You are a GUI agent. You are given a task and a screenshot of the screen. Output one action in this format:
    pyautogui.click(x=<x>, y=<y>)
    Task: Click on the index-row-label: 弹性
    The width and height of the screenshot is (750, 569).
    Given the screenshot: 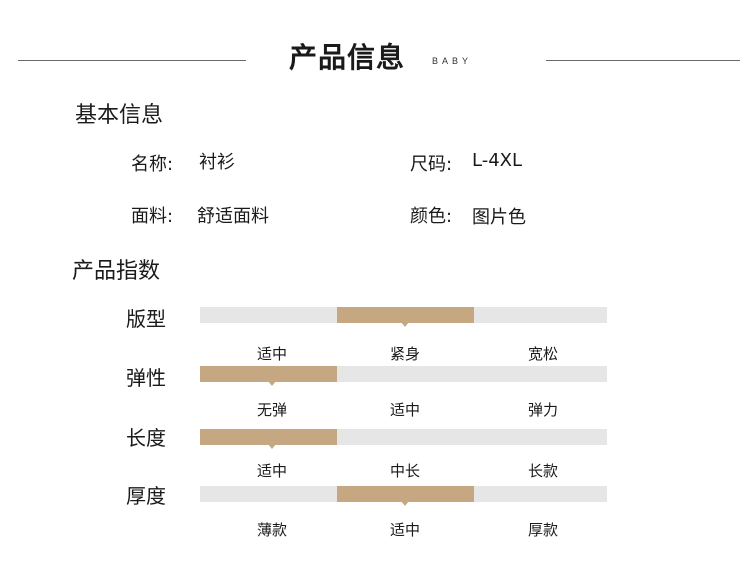 What is the action you would take?
    pyautogui.click(x=146, y=378)
    